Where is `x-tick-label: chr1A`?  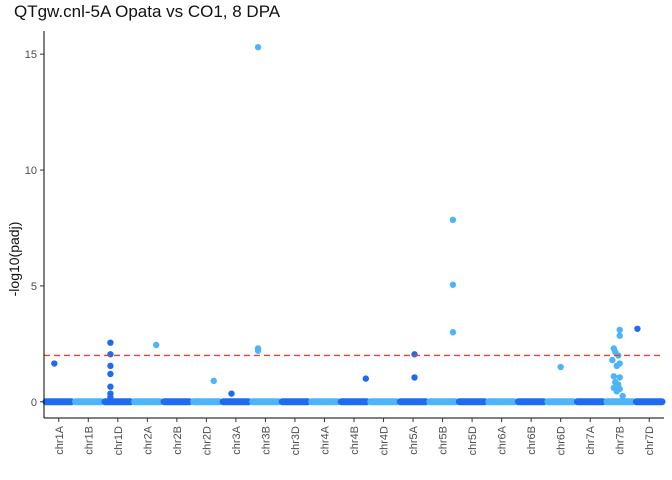 x-tick-label: chr1A is located at coordinates (60, 439).